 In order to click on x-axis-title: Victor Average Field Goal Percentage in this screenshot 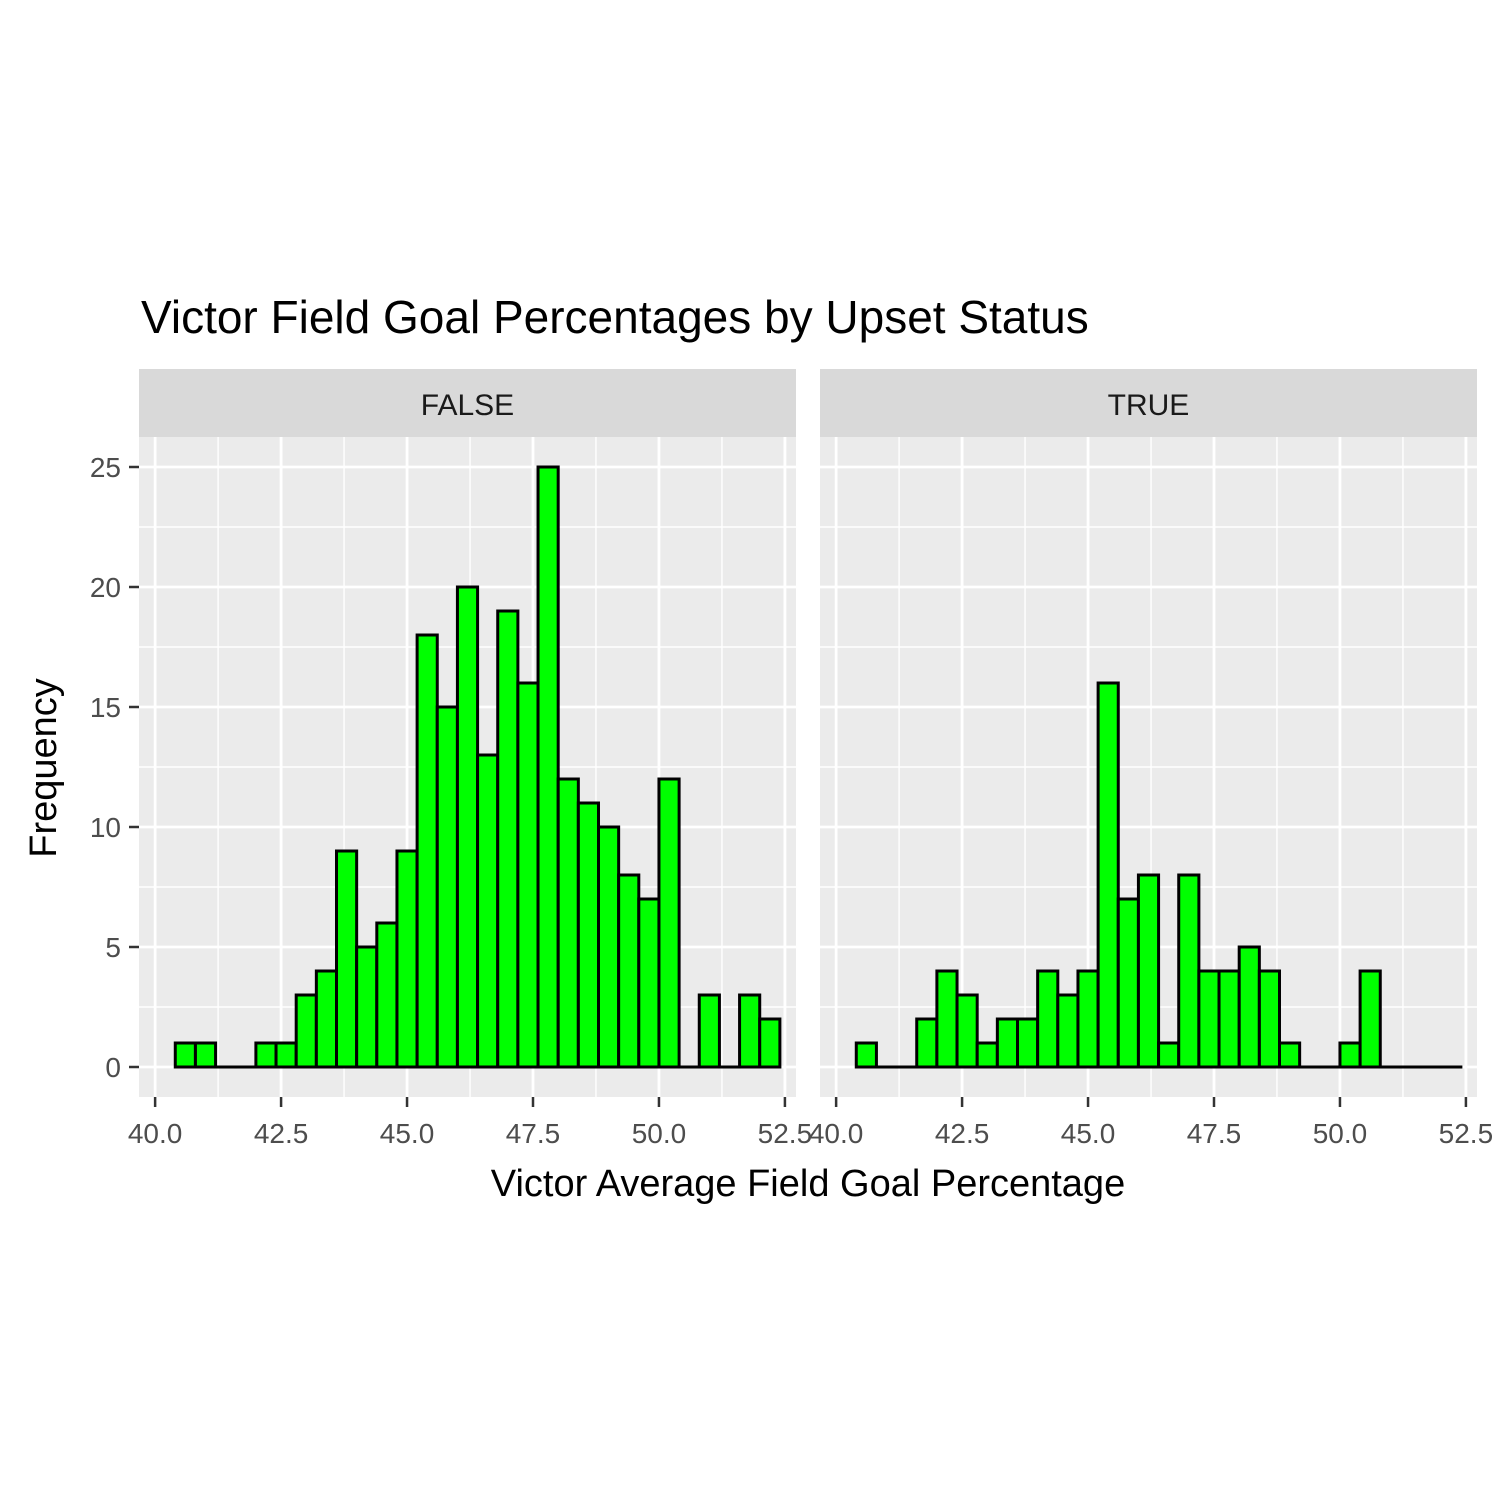, I will do `click(808, 1184)`.